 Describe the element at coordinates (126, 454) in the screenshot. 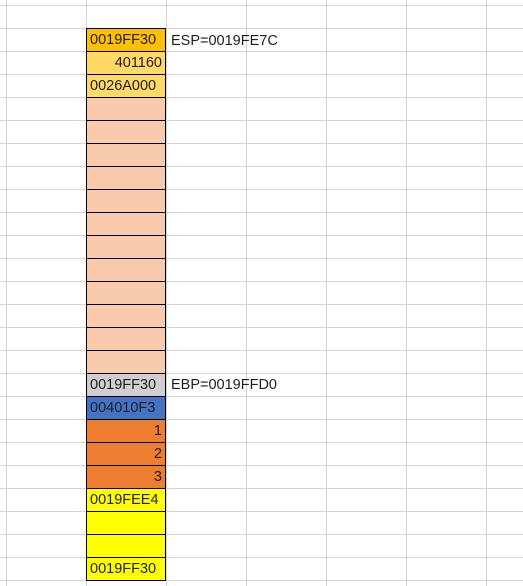

I see `stack-cell: 2` at that location.